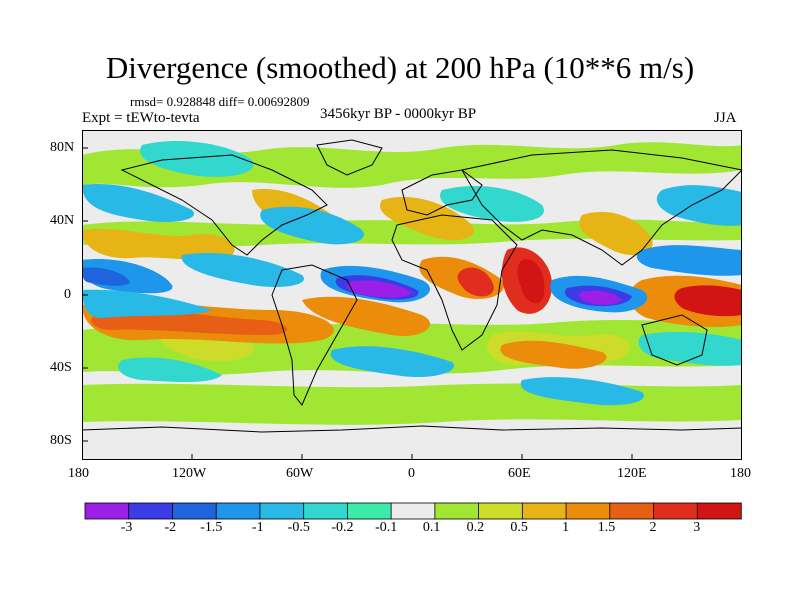 Image resolution: width=800 pixels, height=600 pixels. What do you see at coordinates (412, 429) in the screenshot?
I see `coastline-antarctica` at bounding box center [412, 429].